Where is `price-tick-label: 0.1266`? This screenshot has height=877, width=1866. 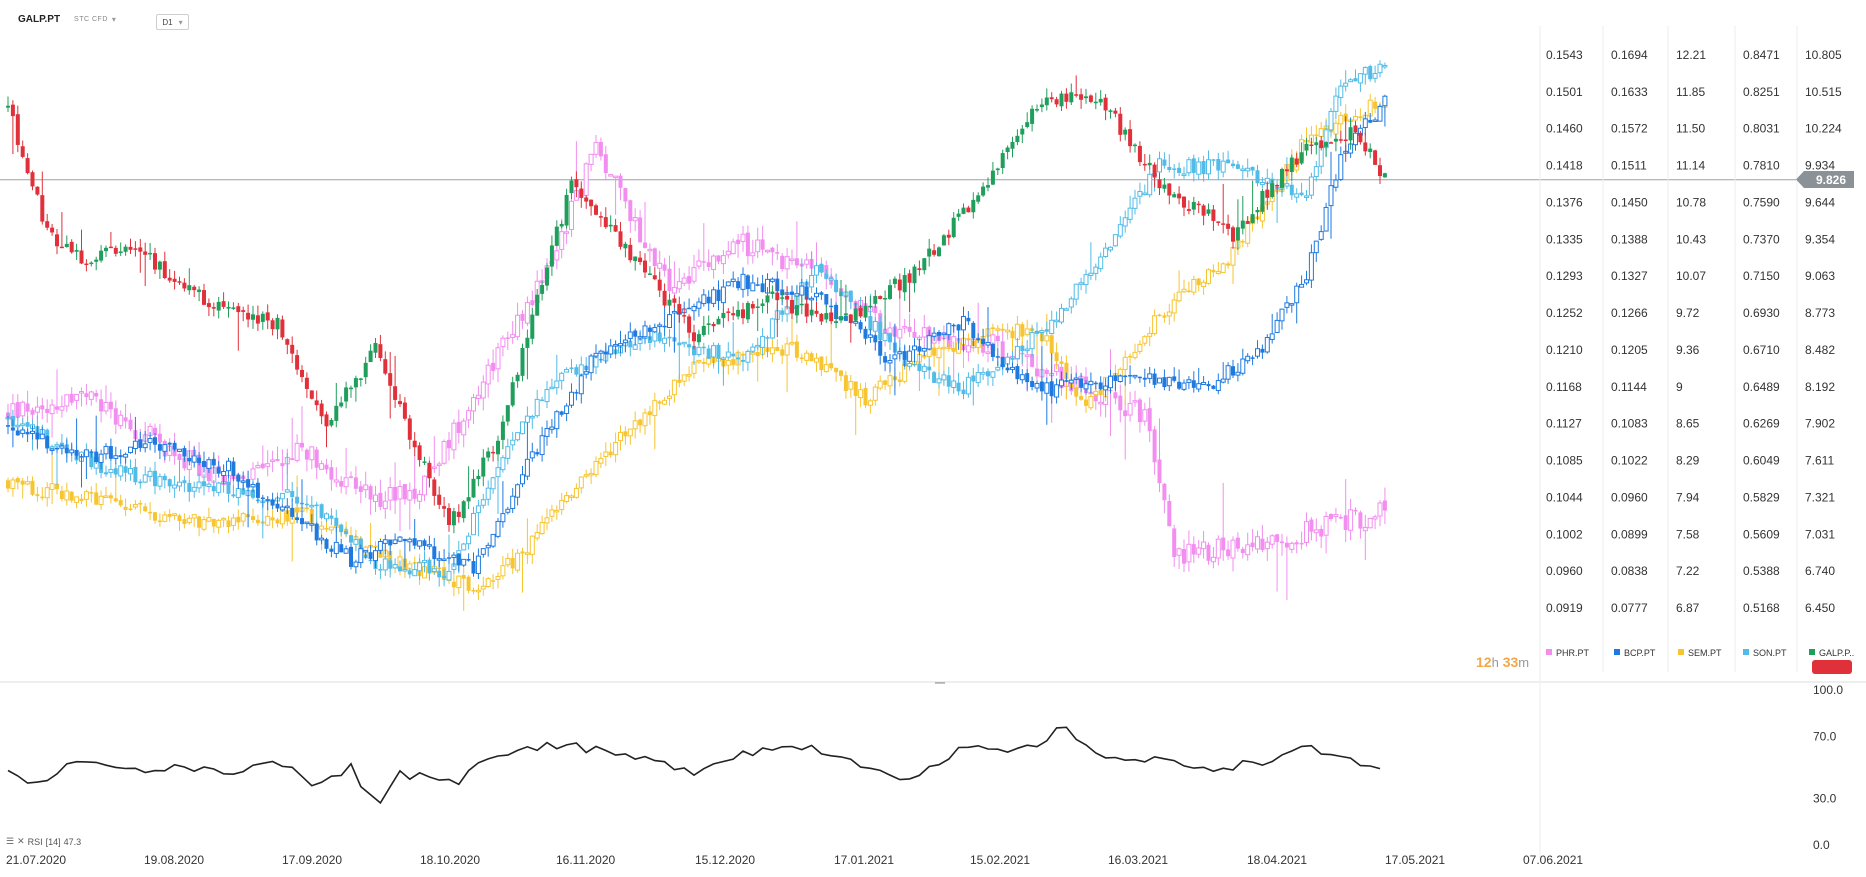
price-tick-label: 0.1266 is located at coordinates (1629, 313).